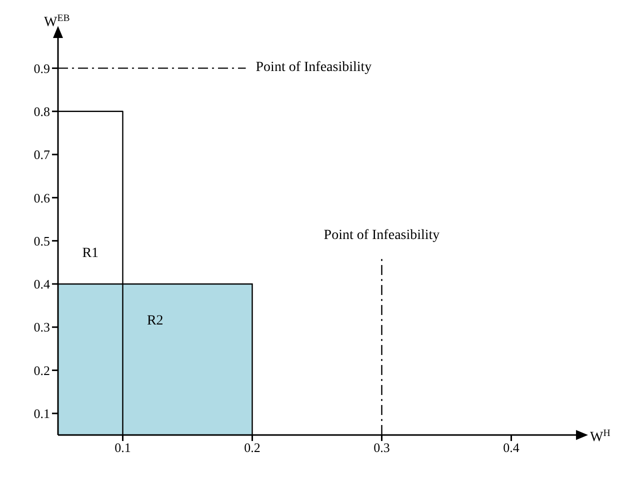 This screenshot has width=634, height=483. What do you see at coordinates (42, 284) in the screenshot?
I see `y-tick-label: 0.4` at bounding box center [42, 284].